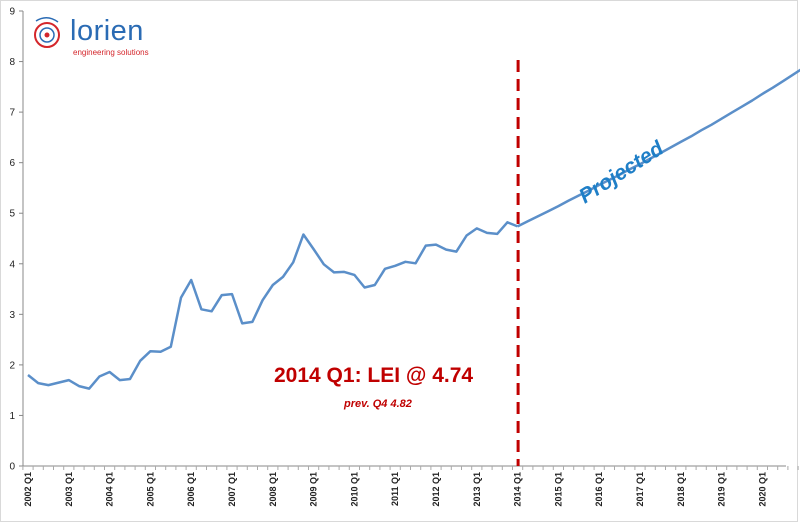 Image resolution: width=800 pixels, height=524 pixels. I want to click on lorien-logo: lorien engineering solutions, so click(95, 36).